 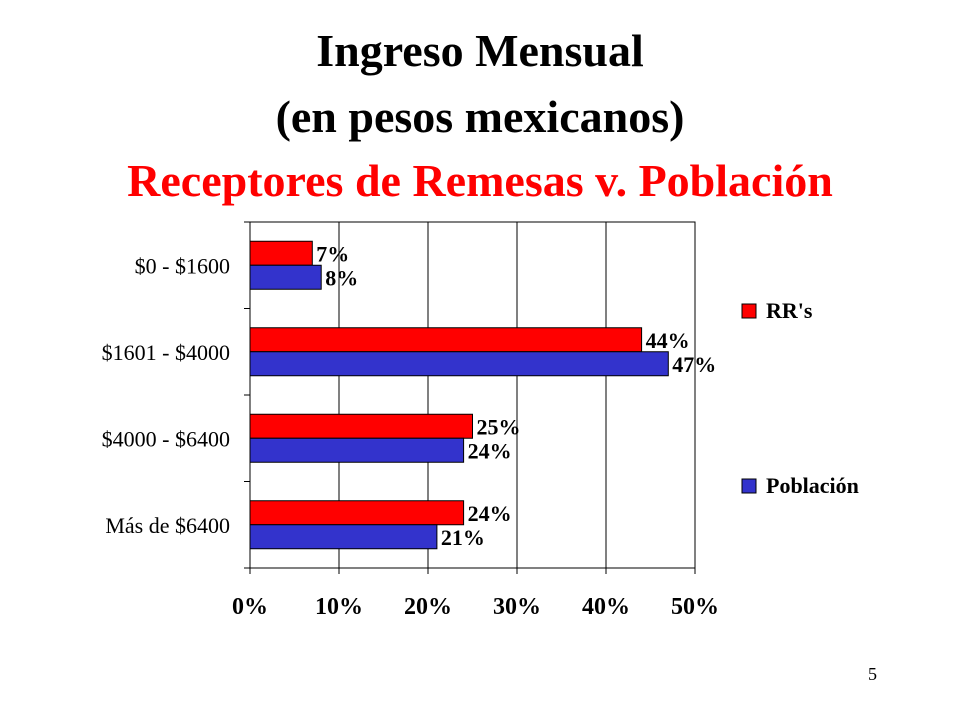 What do you see at coordinates (694, 364) in the screenshot?
I see `data-label: 47%` at bounding box center [694, 364].